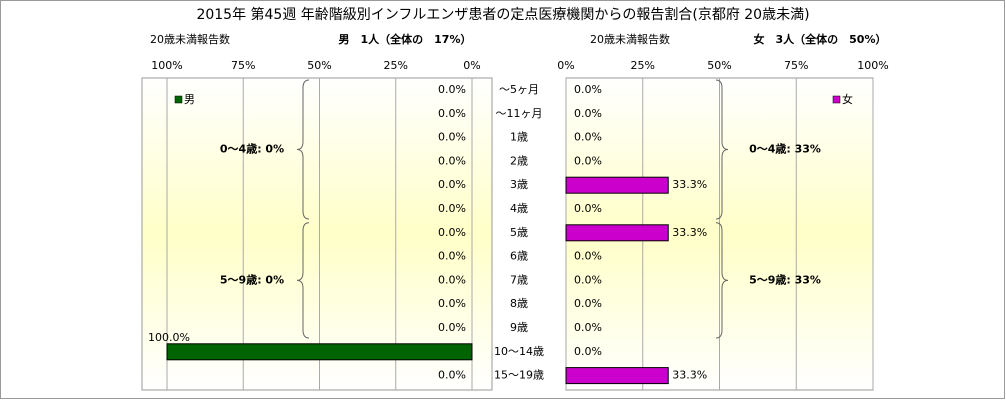 The image size is (1006, 404). What do you see at coordinates (820, 39) in the screenshot?
I see `subtitle: 女 3人（全体の 50%）` at bounding box center [820, 39].